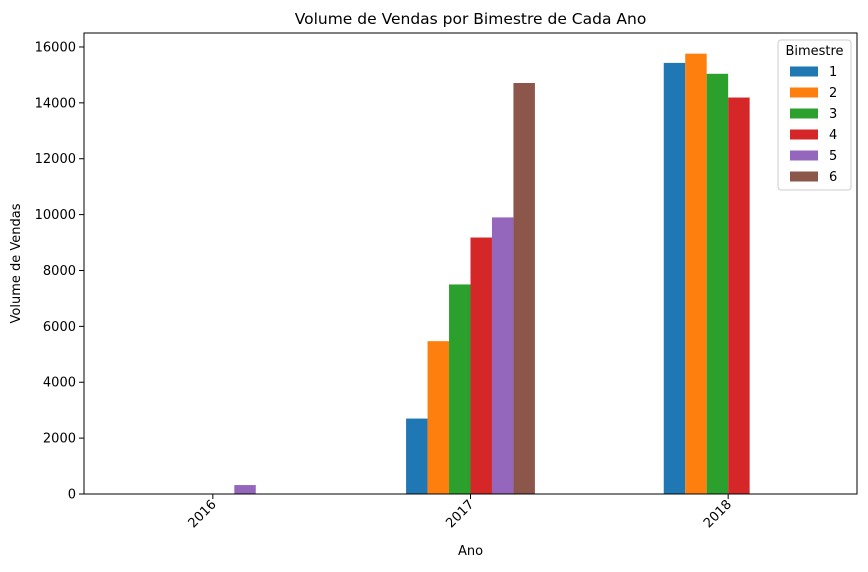 This screenshot has width=868, height=572. I want to click on y-tick-label: 0, so click(72, 495).